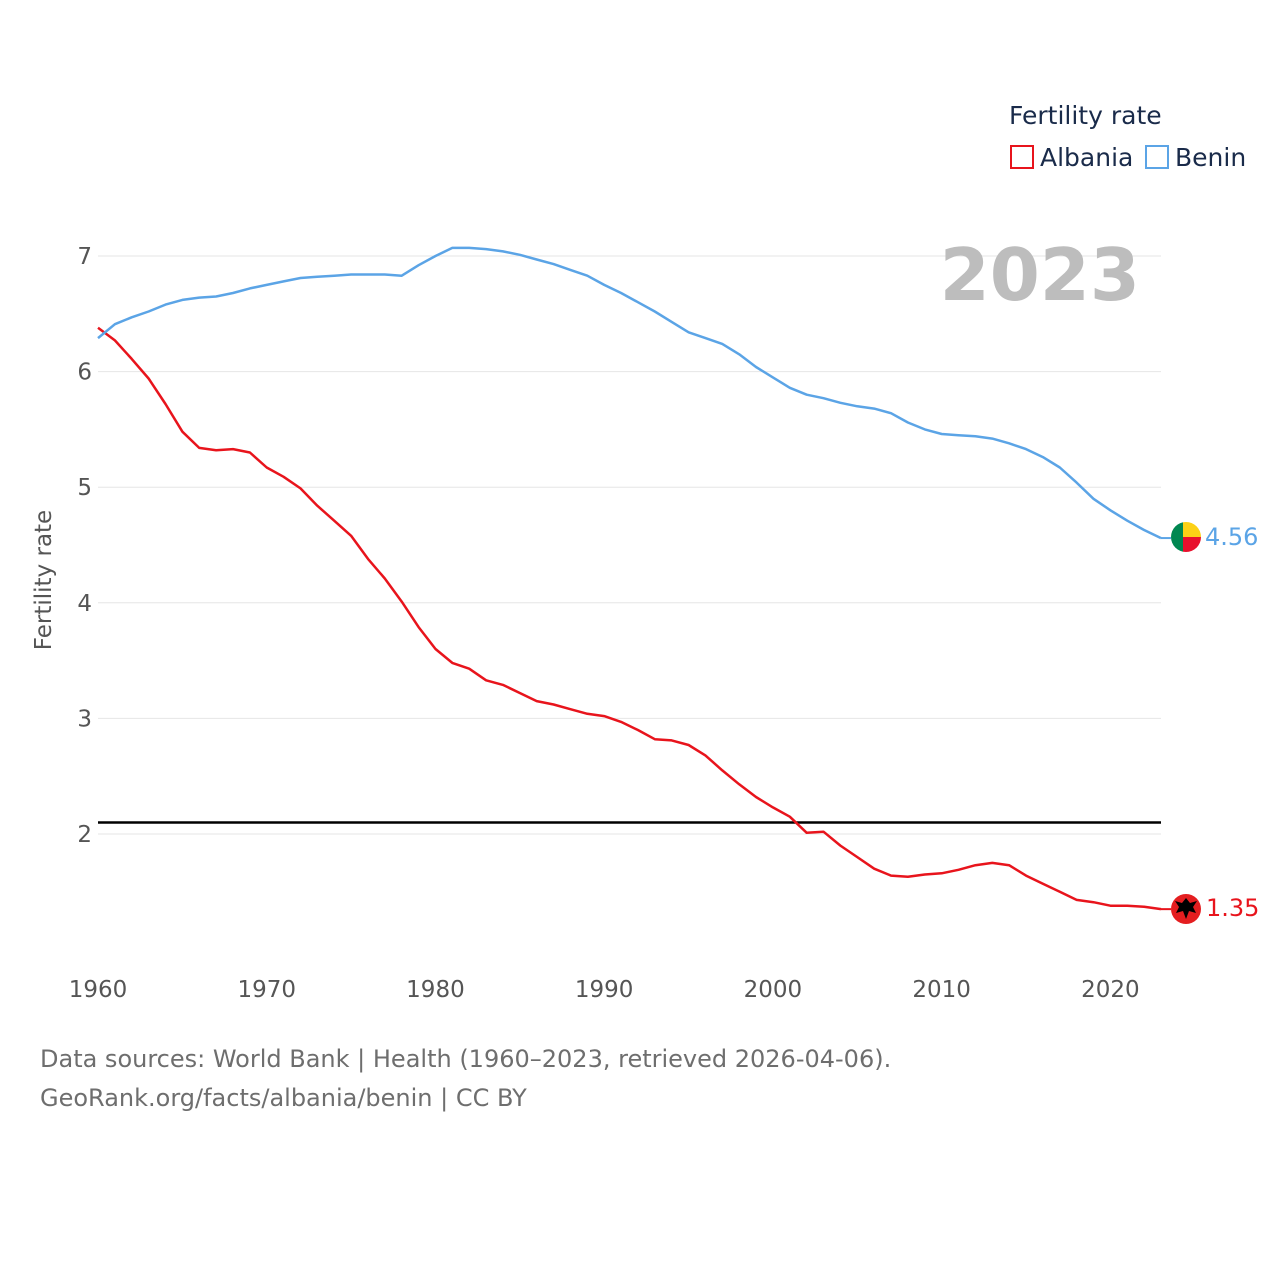  Describe the element at coordinates (44, 580) in the screenshot. I see `y-axis-title: Fertility rate` at that location.